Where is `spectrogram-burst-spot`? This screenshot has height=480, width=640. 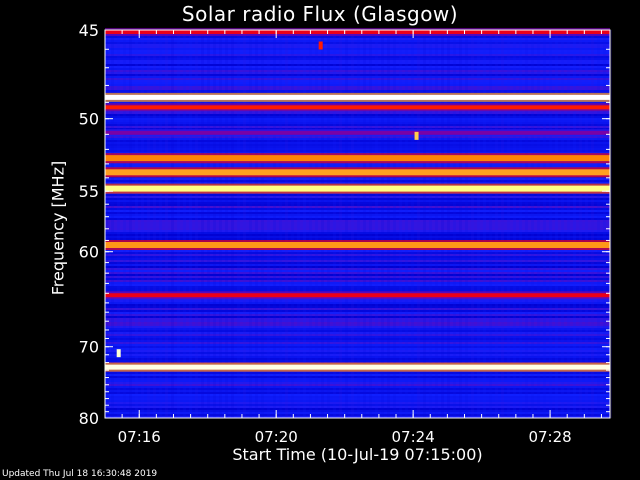
spectrogram-burst-spot is located at coordinates (118, 353).